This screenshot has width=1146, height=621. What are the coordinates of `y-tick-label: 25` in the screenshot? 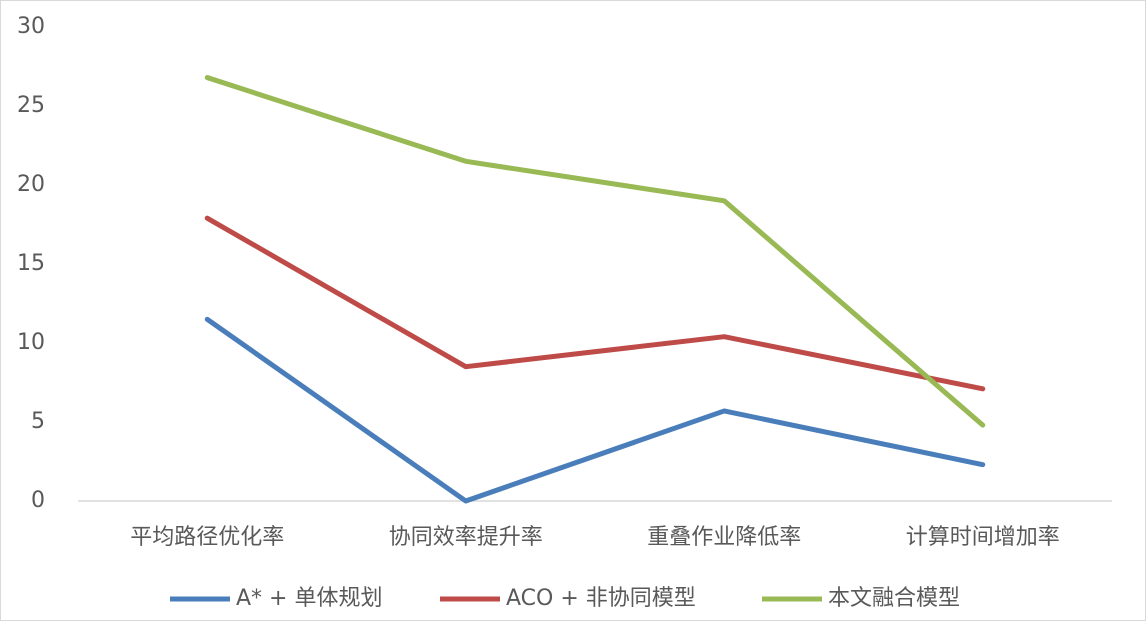 It's located at (31, 105).